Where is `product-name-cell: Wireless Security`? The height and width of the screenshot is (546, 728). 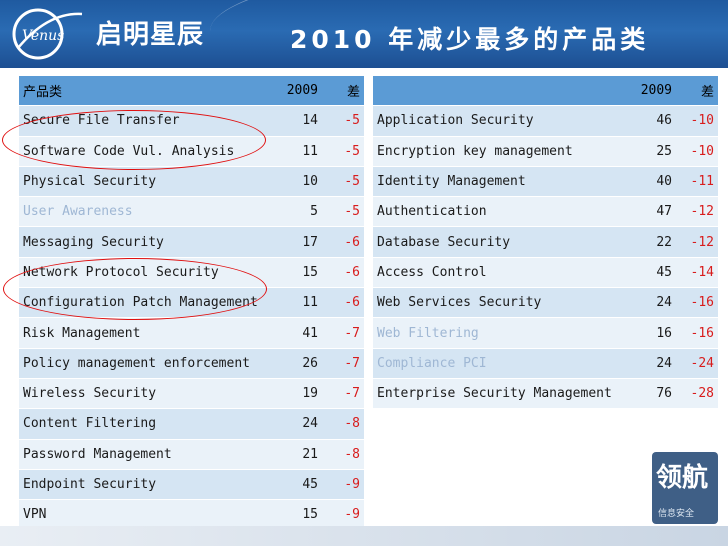 product-name-cell: Wireless Security is located at coordinates (146, 394).